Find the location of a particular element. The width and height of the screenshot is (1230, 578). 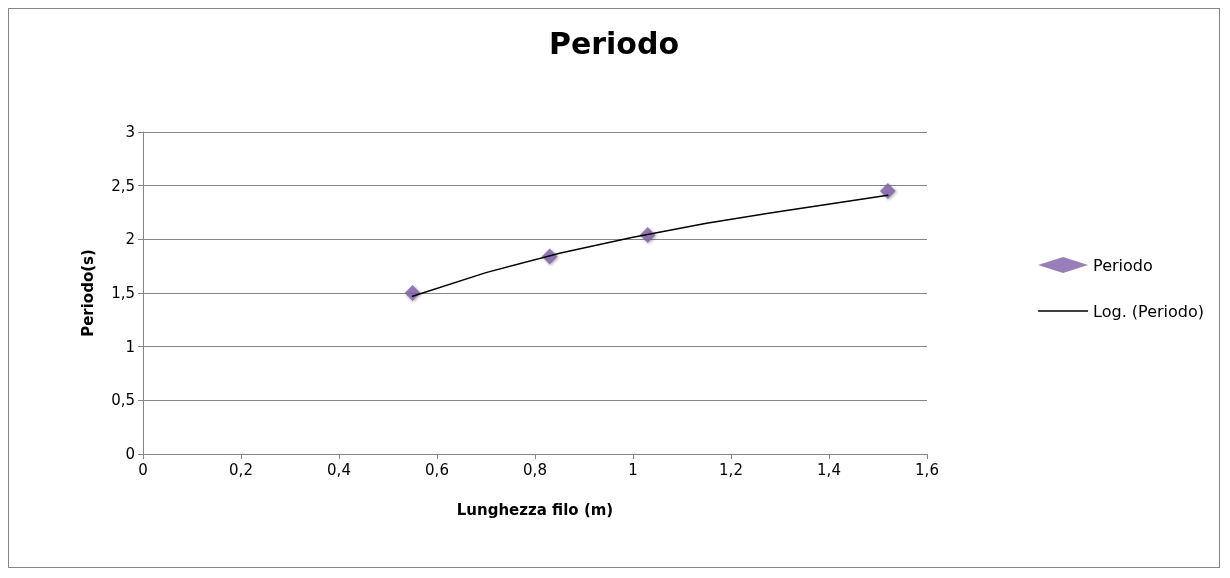

chart-title: Periodo is located at coordinates (614, 43).